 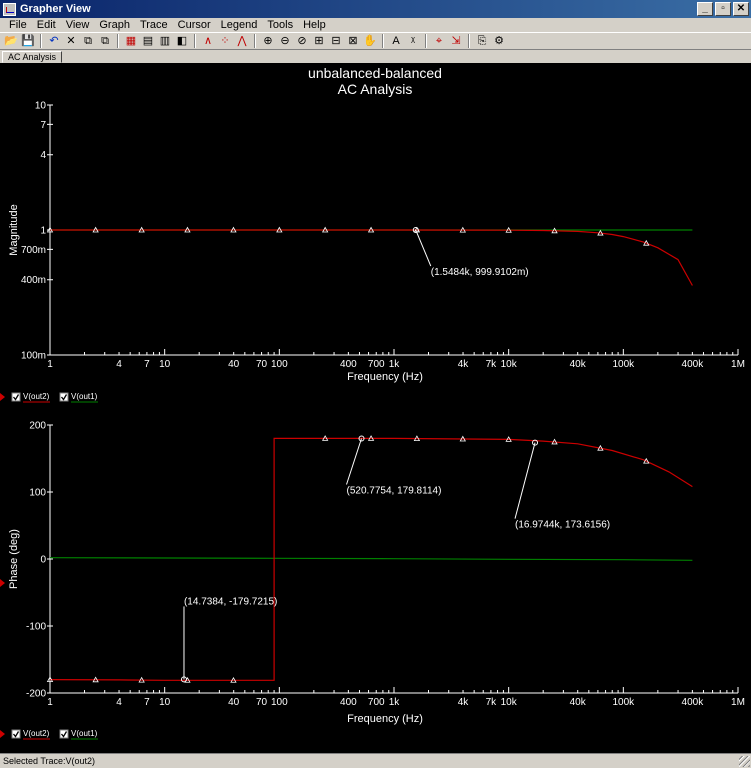 What do you see at coordinates (234, 364) in the screenshot?
I see `x-tick-label: 40` at bounding box center [234, 364].